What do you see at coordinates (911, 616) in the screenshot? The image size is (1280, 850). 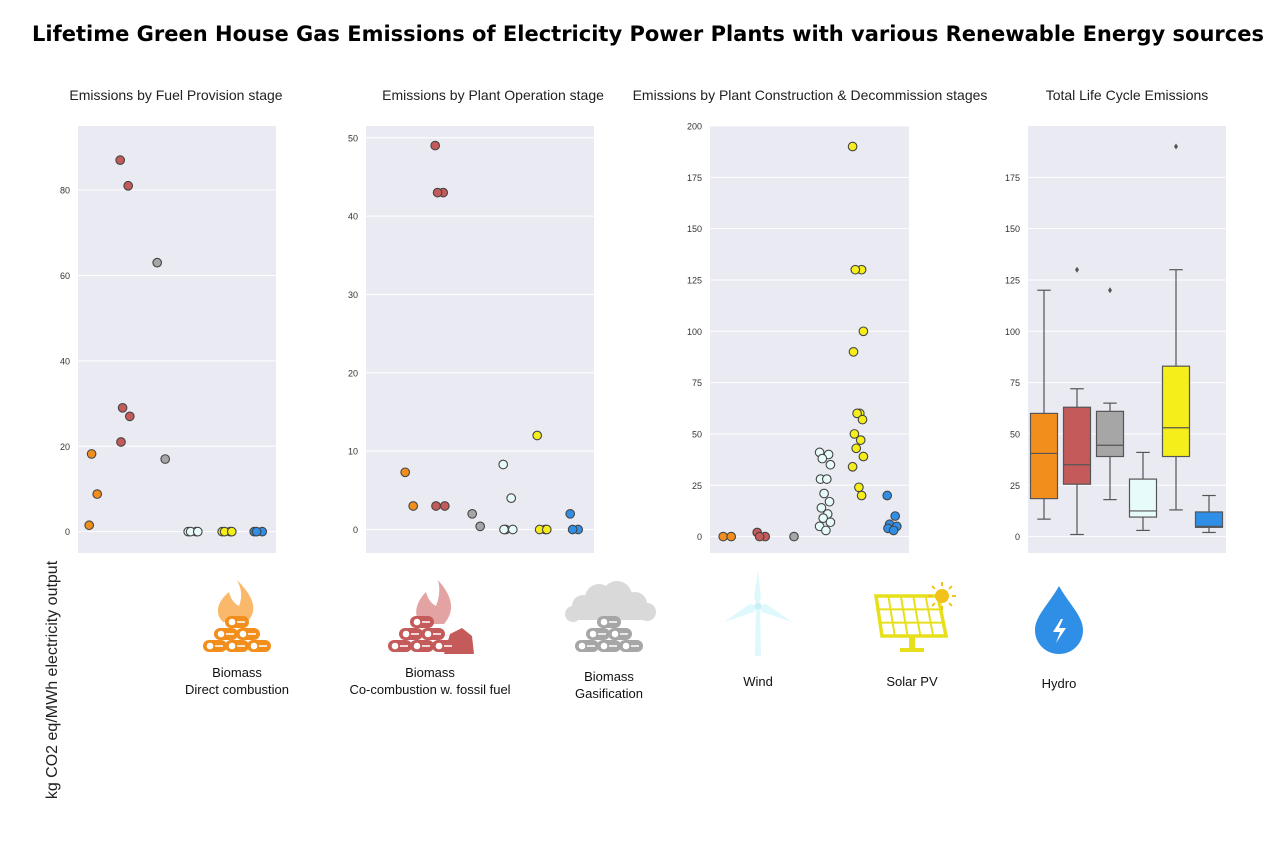 I see `panel-frame` at bounding box center [911, 616].